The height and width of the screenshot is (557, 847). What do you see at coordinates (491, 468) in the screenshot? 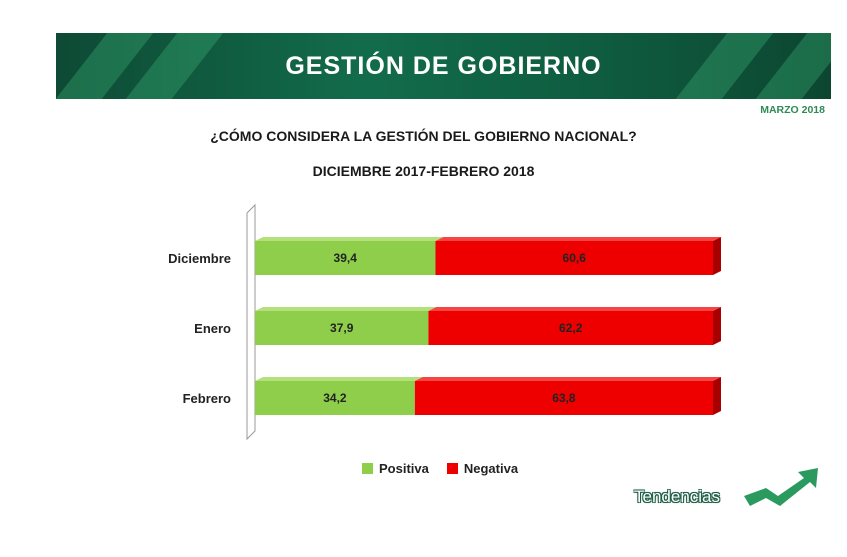
I see `legend-label-negativa: Negativa` at bounding box center [491, 468].